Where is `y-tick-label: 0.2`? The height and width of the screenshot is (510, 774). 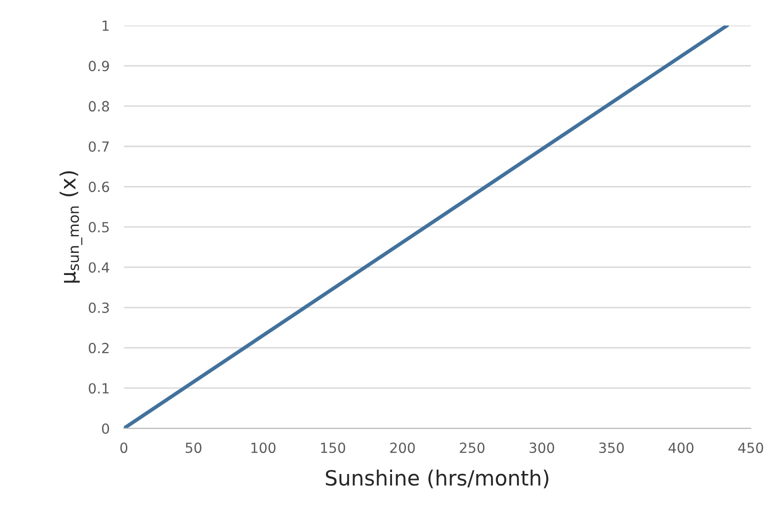 y-tick-label: 0.2 is located at coordinates (98, 348).